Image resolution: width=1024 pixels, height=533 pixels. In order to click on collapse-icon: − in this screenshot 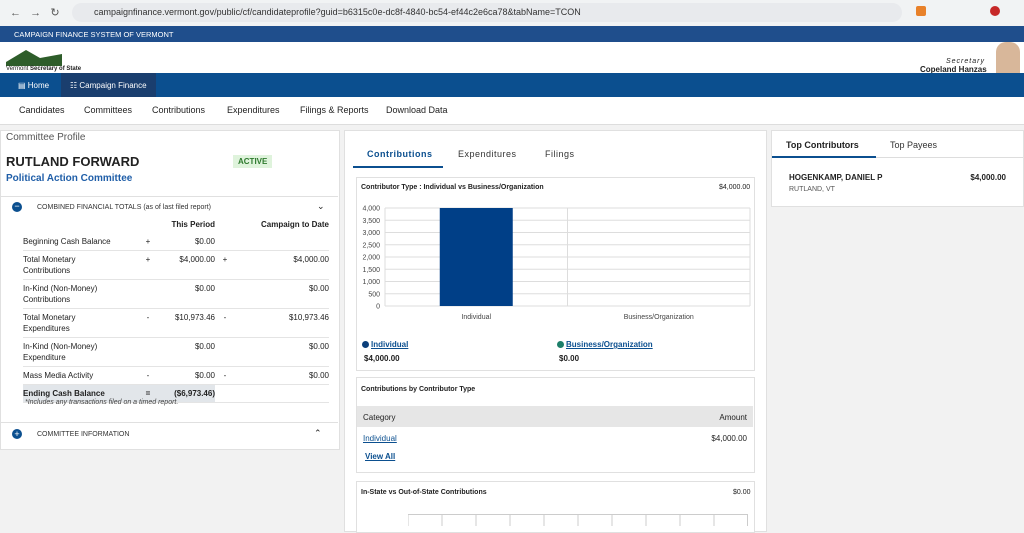, I will do `click(17, 207)`.